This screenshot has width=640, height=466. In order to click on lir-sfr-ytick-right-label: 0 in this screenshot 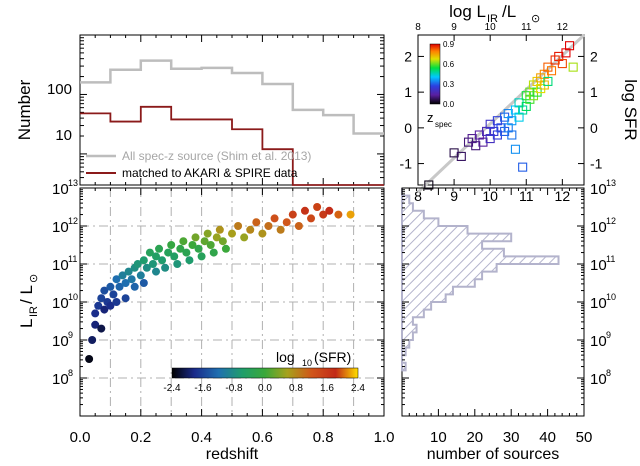, I will do `click(594, 128)`.